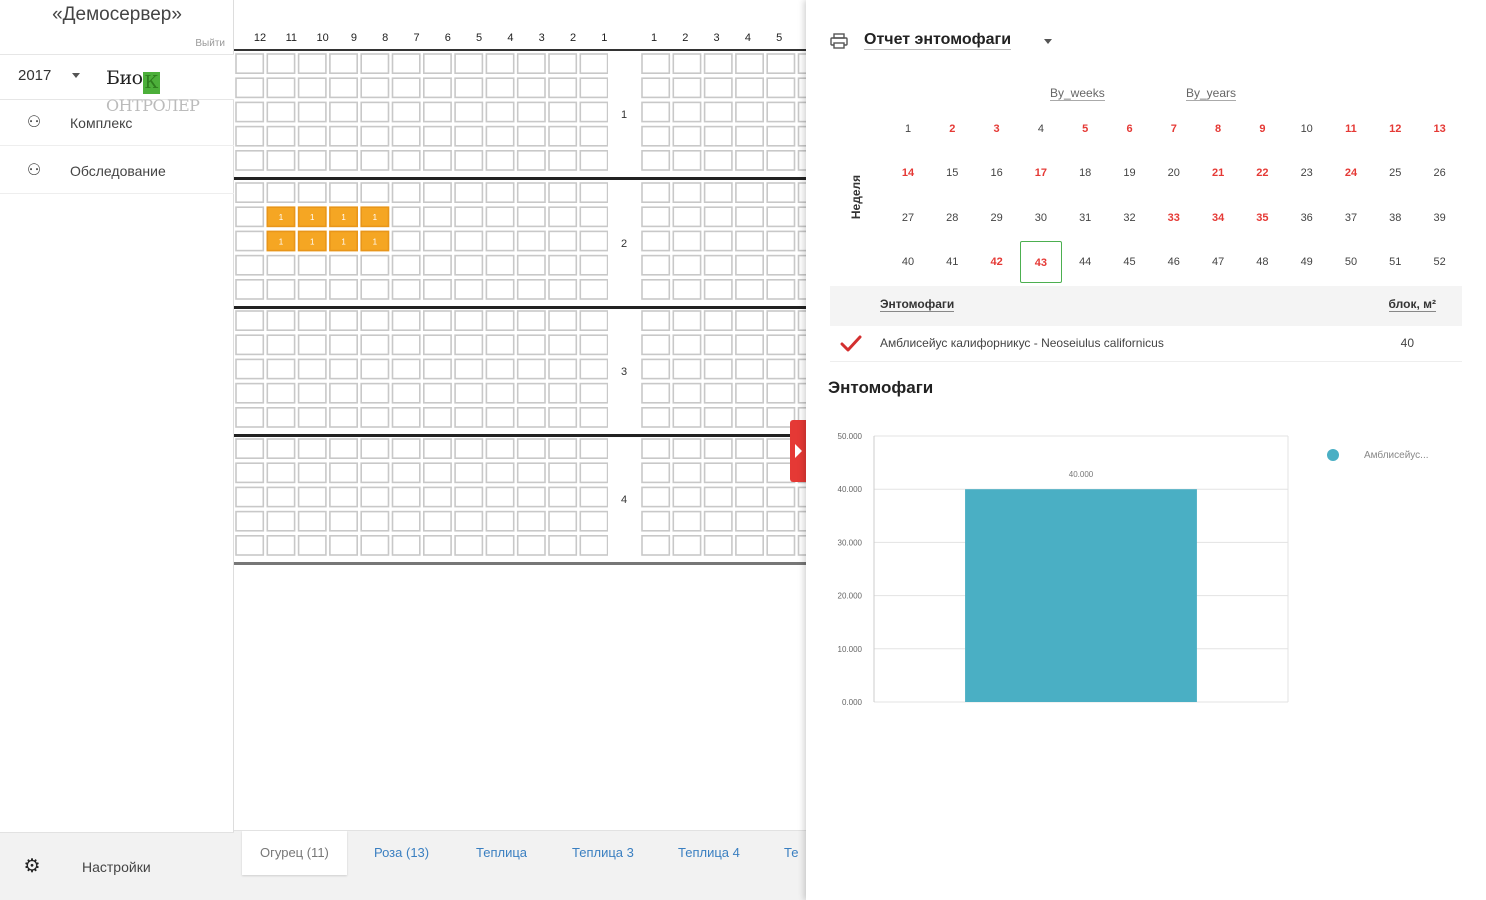 The height and width of the screenshot is (900, 1486). What do you see at coordinates (1173, 173) in the screenshot?
I see `week-cell: 20` at bounding box center [1173, 173].